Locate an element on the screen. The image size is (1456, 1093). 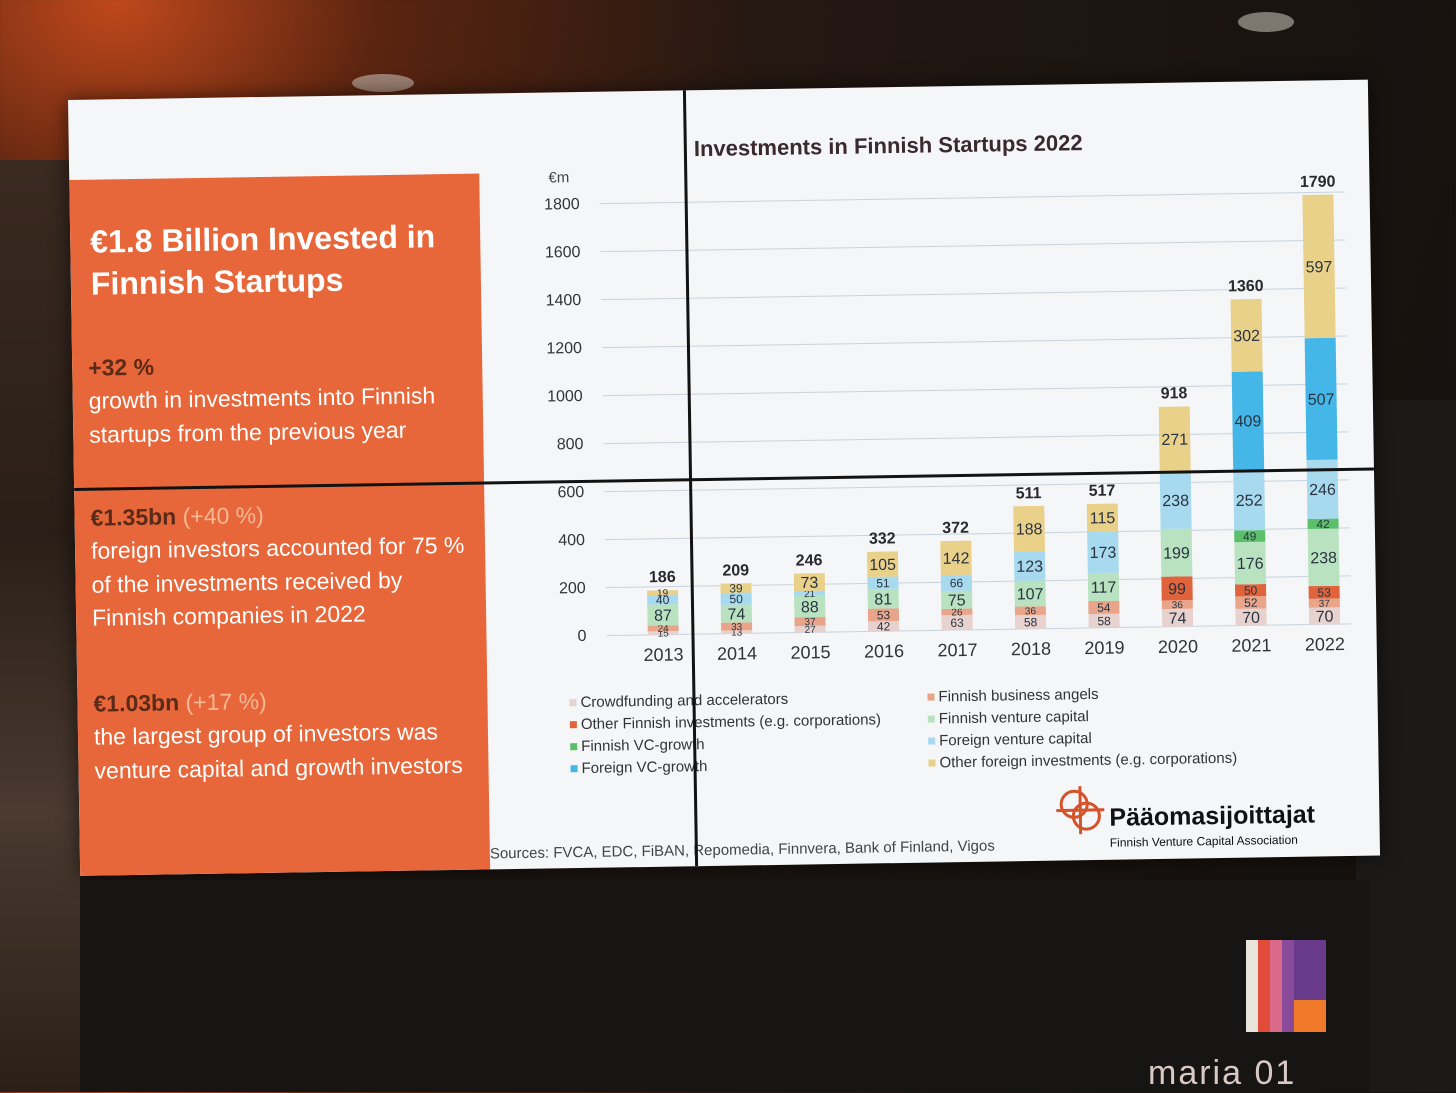
y-tick-label: 1000 is located at coordinates (565, 397).